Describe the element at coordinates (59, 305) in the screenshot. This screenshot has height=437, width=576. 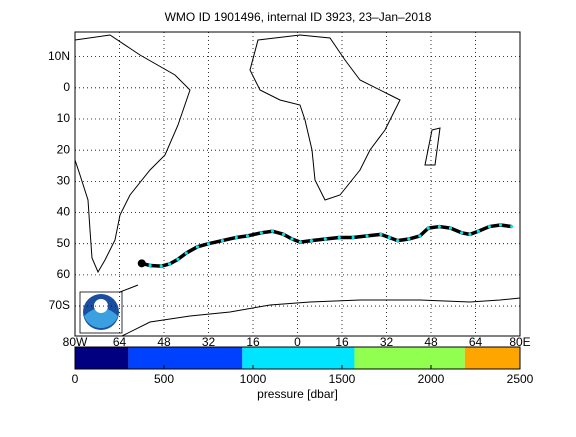
I see `lat-tick-label: 70S` at that location.